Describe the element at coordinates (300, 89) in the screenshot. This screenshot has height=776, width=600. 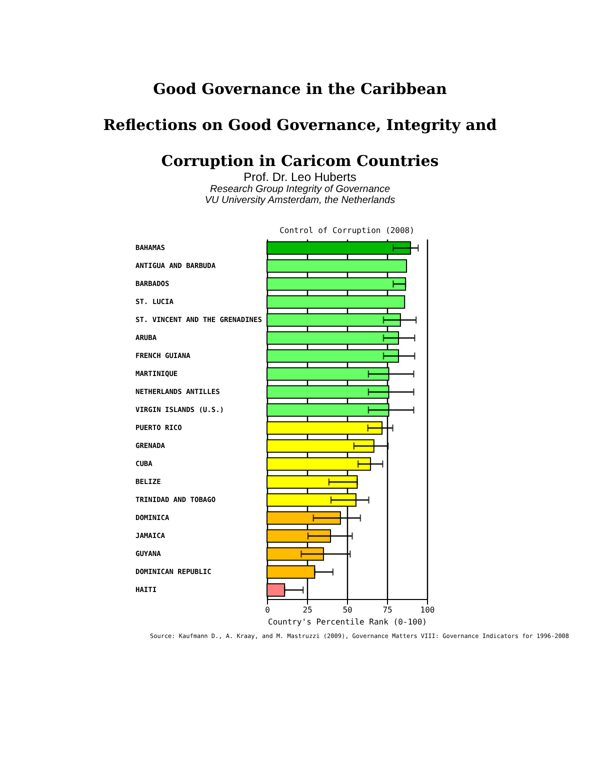
I see `text: Good Governance in the Caribbean` at that location.